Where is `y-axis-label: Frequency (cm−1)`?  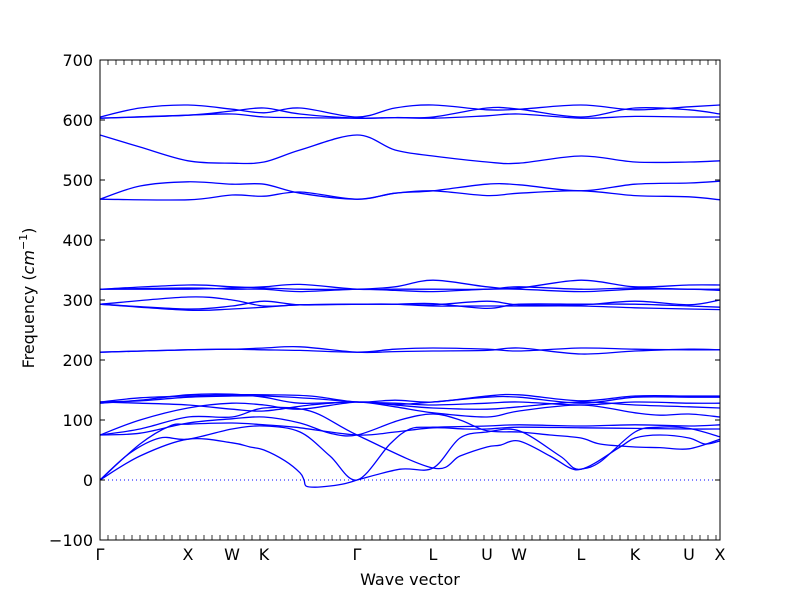
y-axis-label: Frequency (cm−1) is located at coordinates (27, 298).